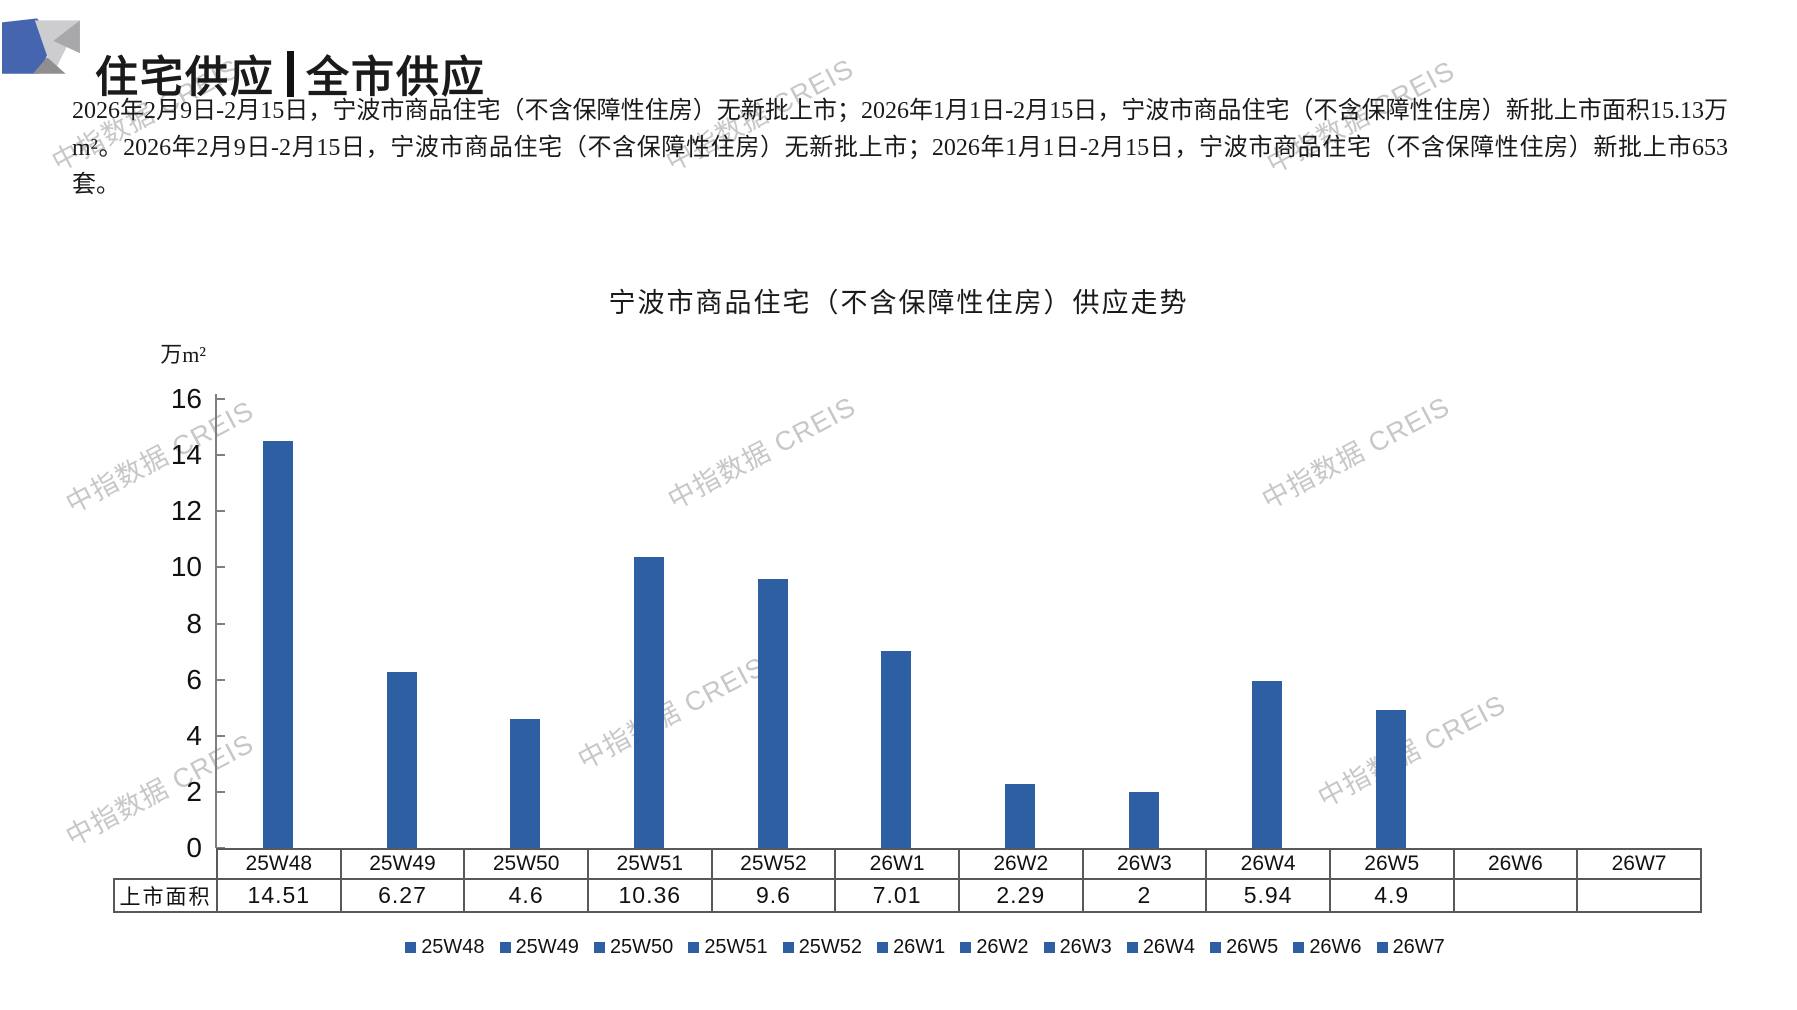 The height and width of the screenshot is (1010, 1797). Describe the element at coordinates (526, 864) in the screenshot. I see `category-label-25W50: 25W50` at that location.